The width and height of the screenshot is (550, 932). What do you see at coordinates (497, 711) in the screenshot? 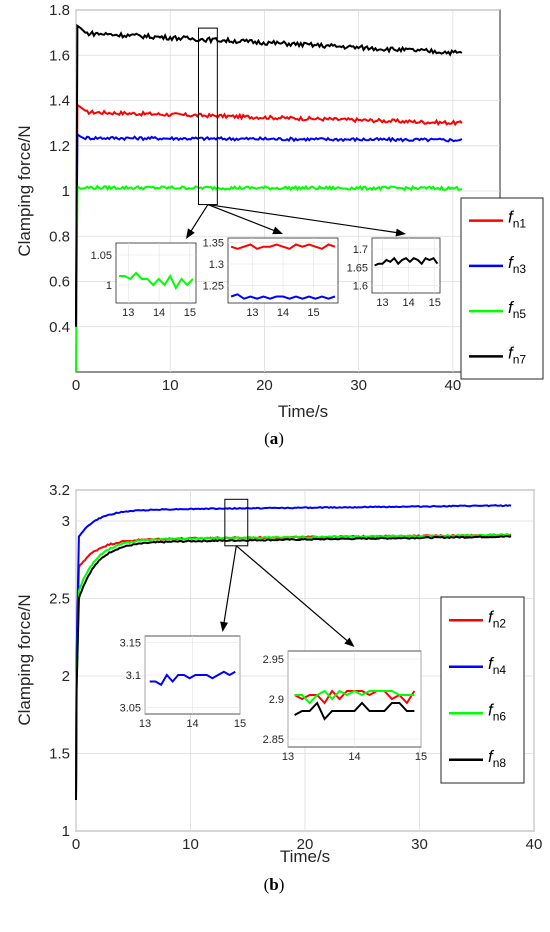
I see `legend-label-n6: fn6` at bounding box center [497, 711].